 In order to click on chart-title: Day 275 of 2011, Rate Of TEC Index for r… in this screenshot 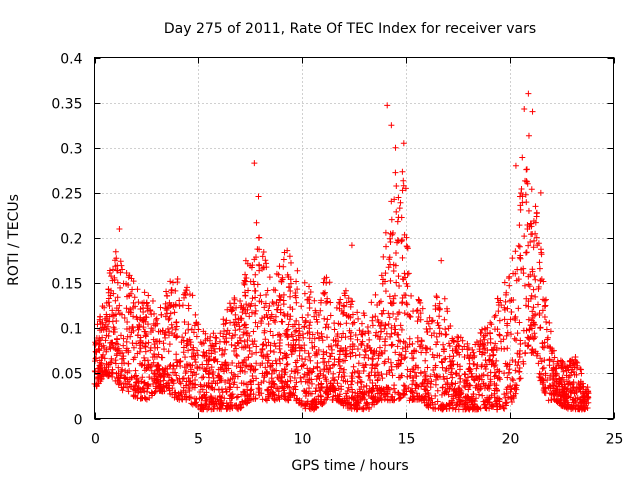, I will do `click(350, 29)`.